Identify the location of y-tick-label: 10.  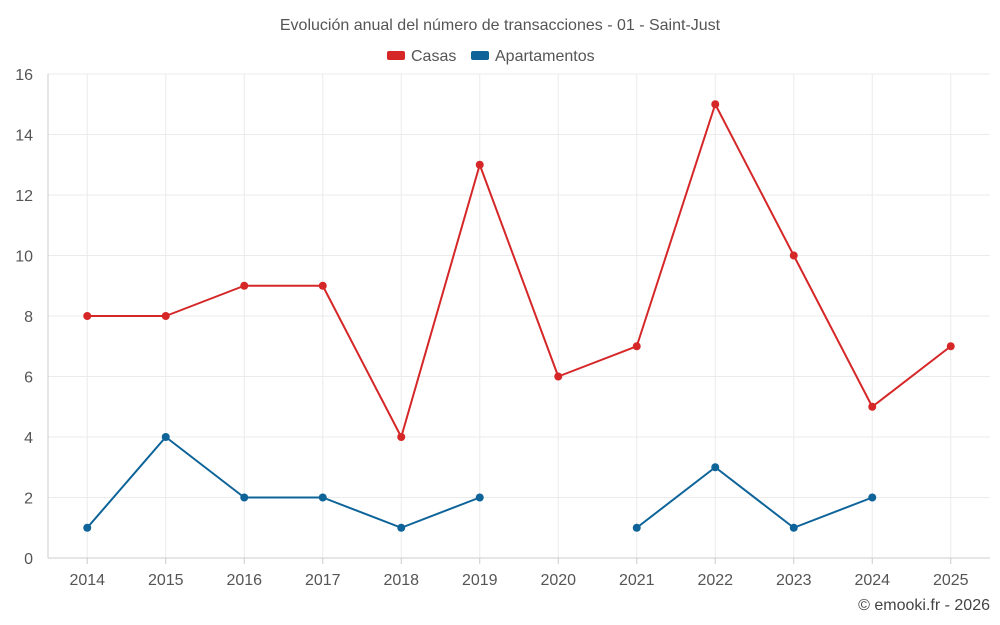
(24, 257).